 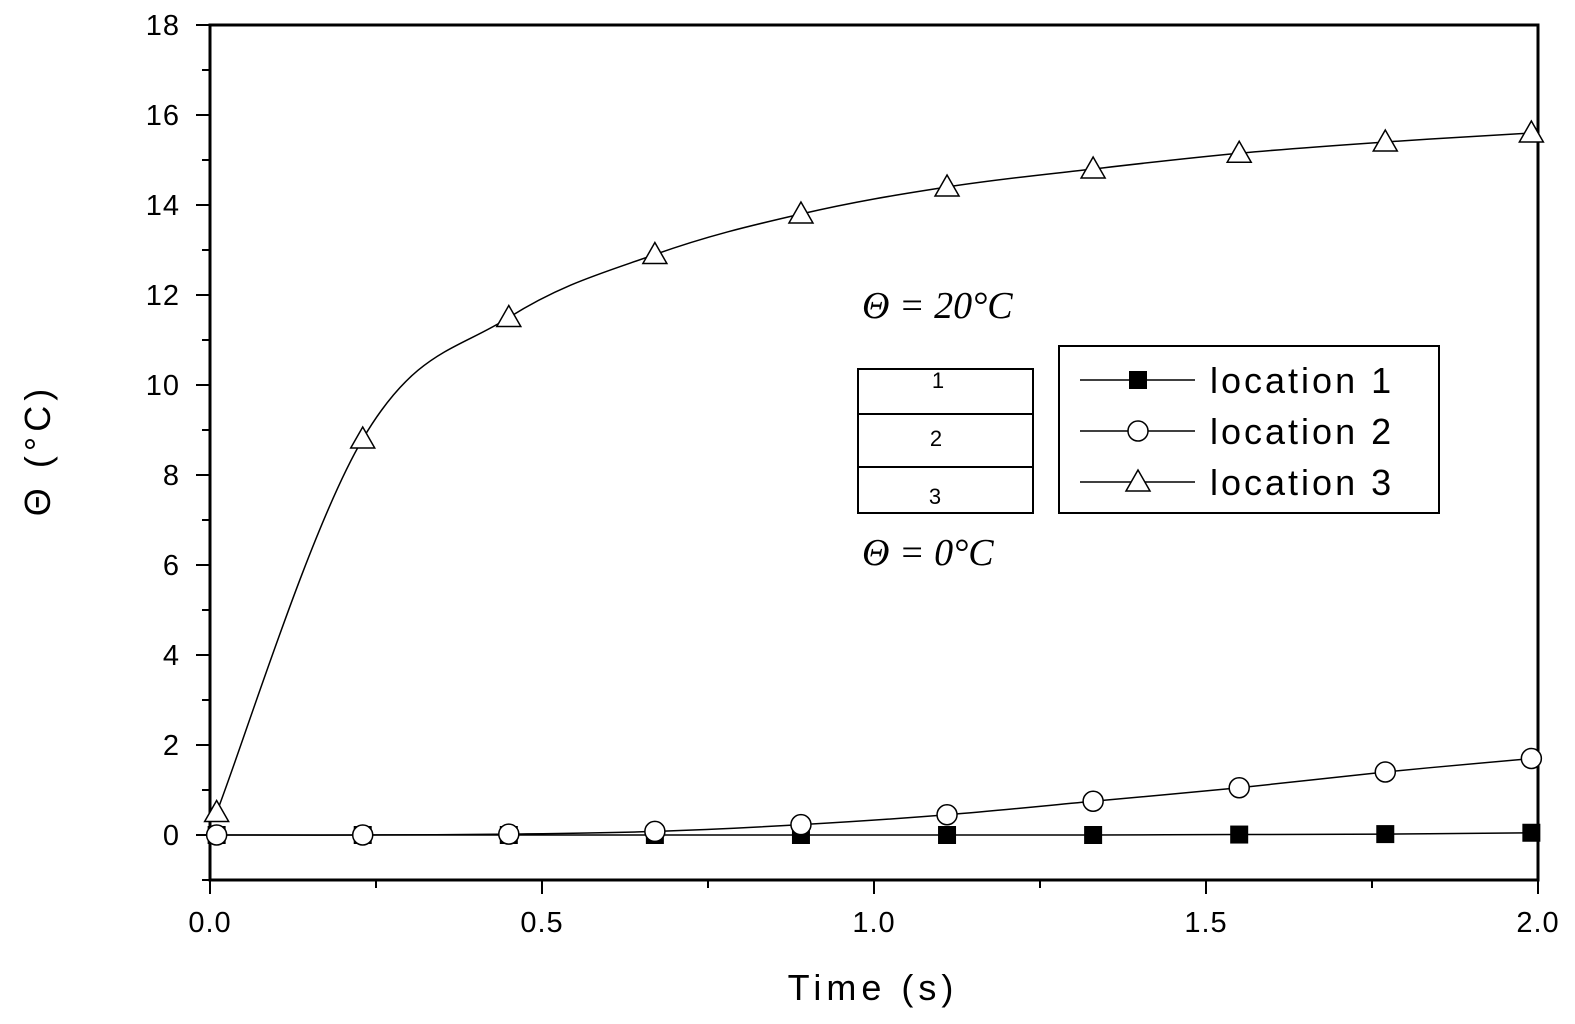 What do you see at coordinates (1302, 380) in the screenshot?
I see `legend-label: location 1` at bounding box center [1302, 380].